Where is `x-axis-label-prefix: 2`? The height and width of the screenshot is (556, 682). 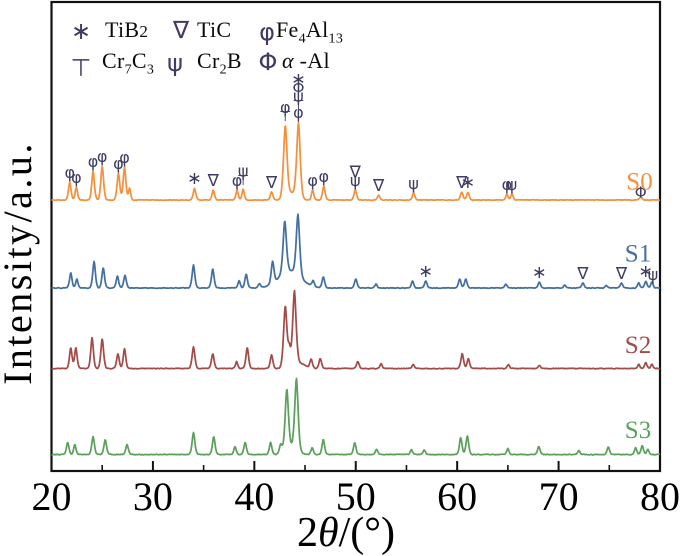
x-axis-label-prefix: 2 is located at coordinates (307, 533).